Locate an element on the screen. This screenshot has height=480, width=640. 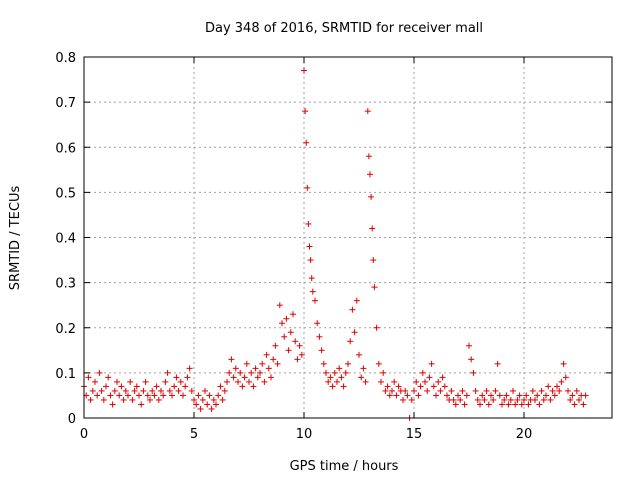
y-tick-label: 0.2 is located at coordinates (65, 329).